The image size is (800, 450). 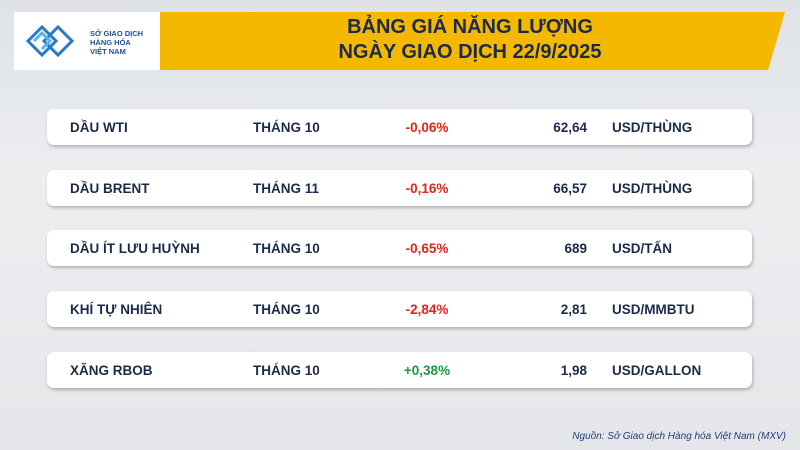 What do you see at coordinates (399, 309) in the screenshot?
I see `table-row: KHÍ TỰ NHIÊN THÁNG 10 -2,84% 2,81 USD/MMBTU` at bounding box center [399, 309].